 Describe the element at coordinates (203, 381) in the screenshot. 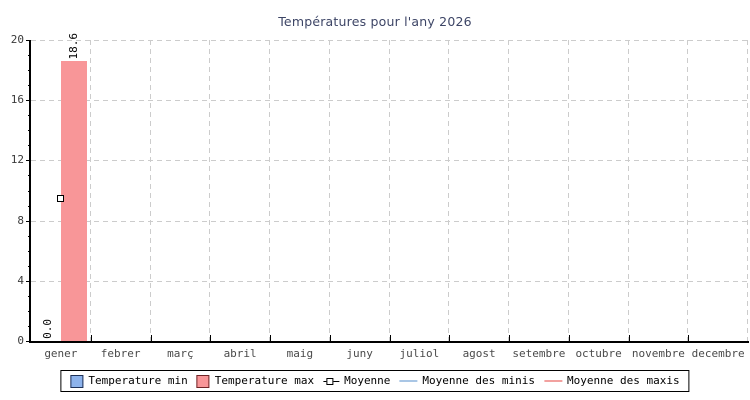

I see `legend-swatch-temperature-max-icon` at that location.